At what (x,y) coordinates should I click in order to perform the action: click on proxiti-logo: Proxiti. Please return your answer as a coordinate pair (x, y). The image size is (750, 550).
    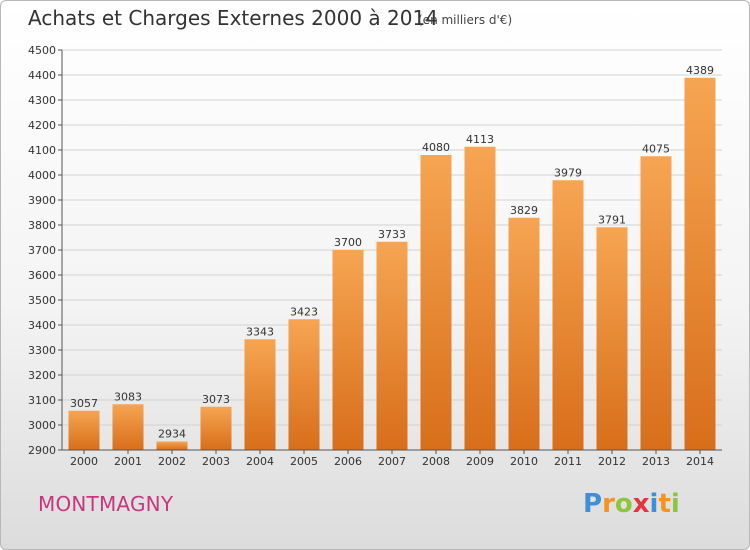
    Looking at the image, I should click on (631, 504).